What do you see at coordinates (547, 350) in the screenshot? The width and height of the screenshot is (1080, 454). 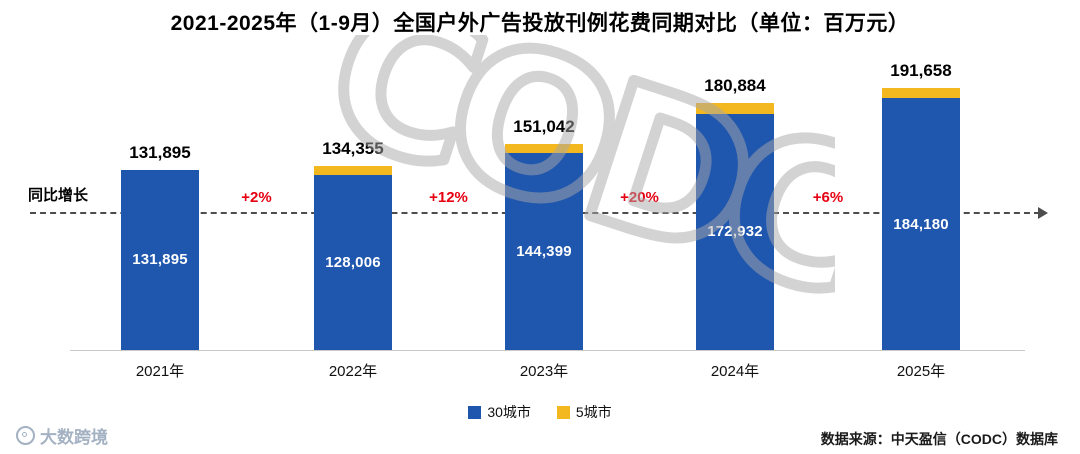 I see `x-axis-line` at bounding box center [547, 350].